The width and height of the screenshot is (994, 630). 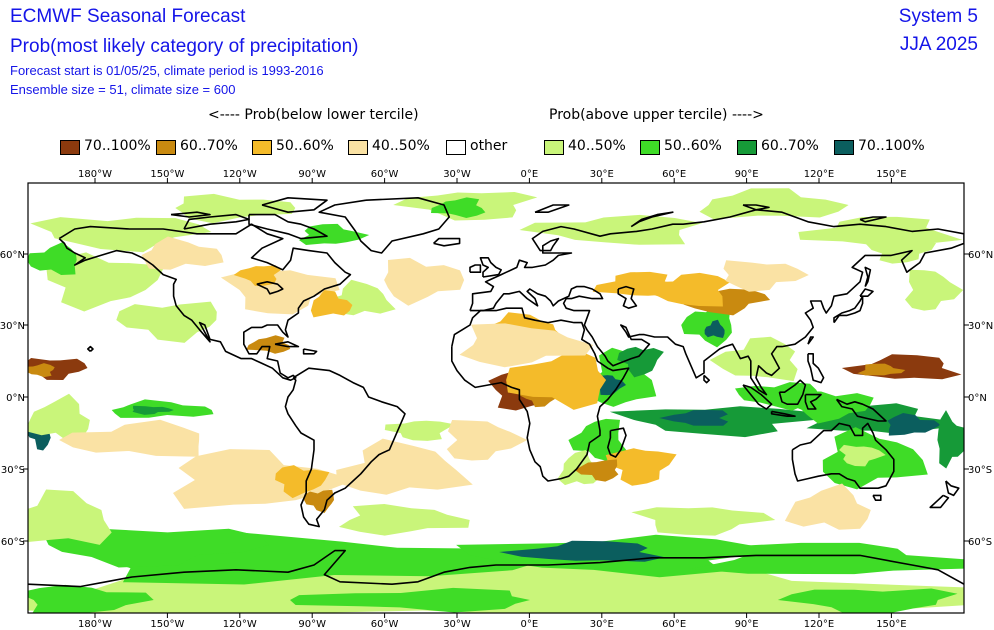 What do you see at coordinates (602, 624) in the screenshot?
I see `lon-label-bottom: 30°E` at bounding box center [602, 624].